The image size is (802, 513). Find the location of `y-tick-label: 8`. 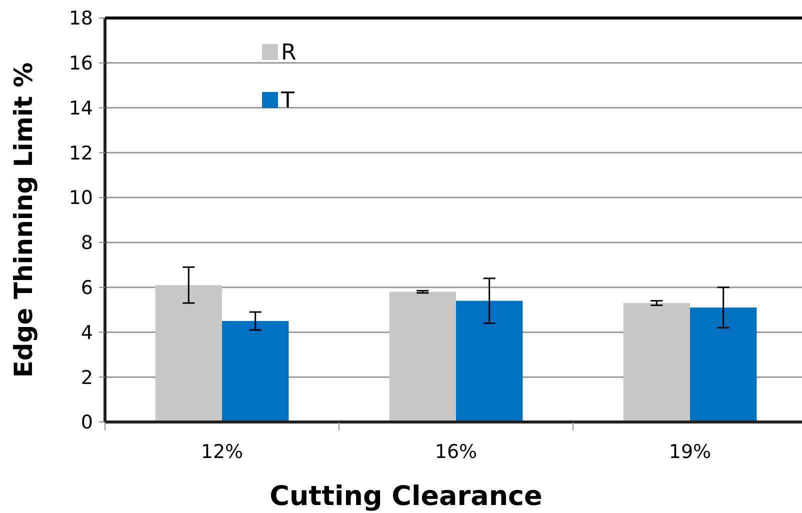

y-tick-label: 8 is located at coordinates (86, 243).